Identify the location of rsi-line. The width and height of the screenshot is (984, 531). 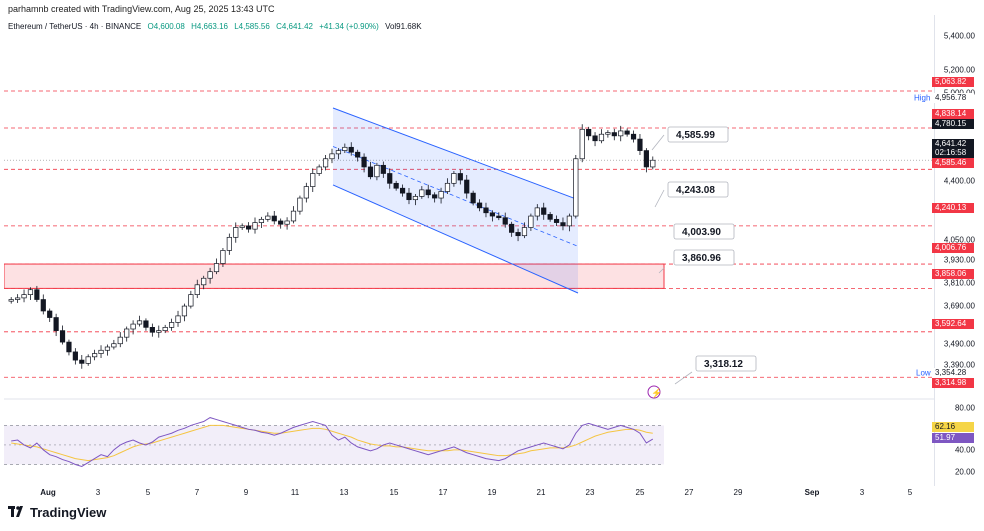
(332, 442).